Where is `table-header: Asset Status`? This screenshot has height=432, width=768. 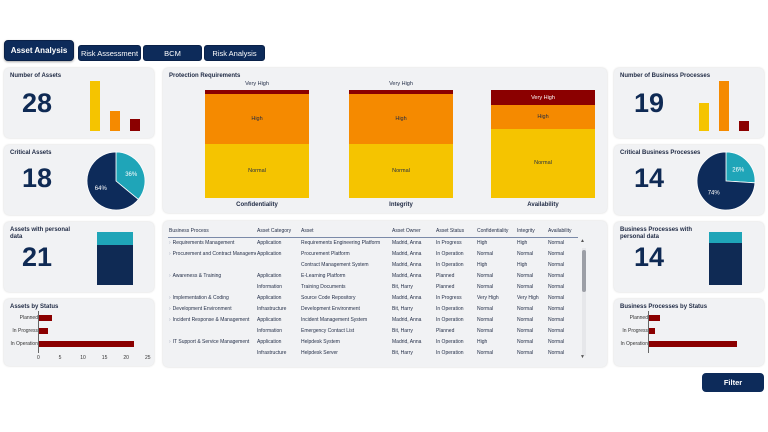 table-header: Asset Status is located at coordinates (455, 232).